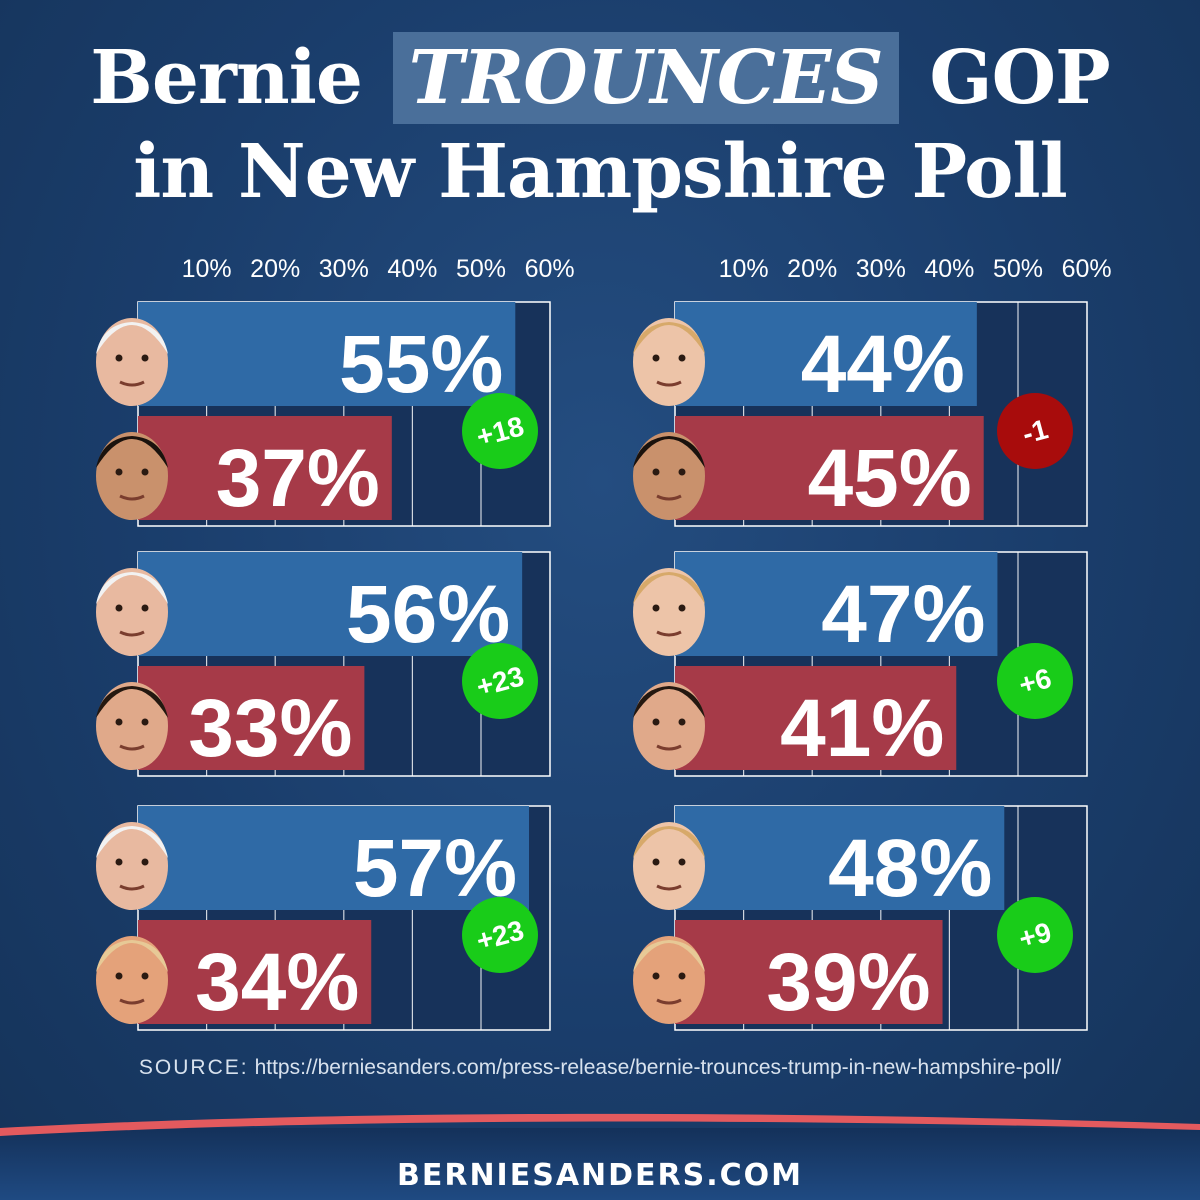 The height and width of the screenshot is (1200, 1200). Describe the element at coordinates (910, 868) in the screenshot. I see `dem-bar-label: 48%` at that location.